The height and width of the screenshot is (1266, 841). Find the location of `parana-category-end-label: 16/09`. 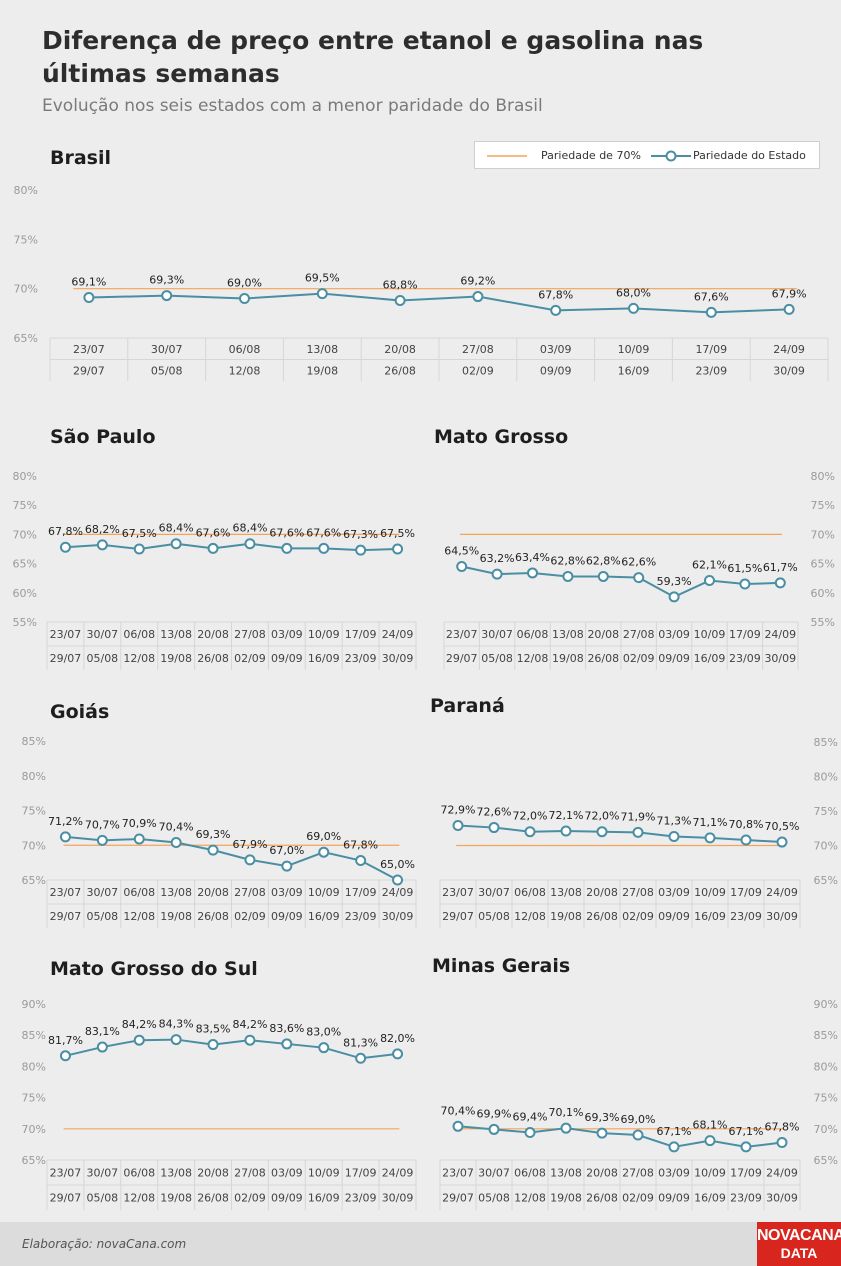

parana-category-end-label: 16/09 is located at coordinates (710, 916).